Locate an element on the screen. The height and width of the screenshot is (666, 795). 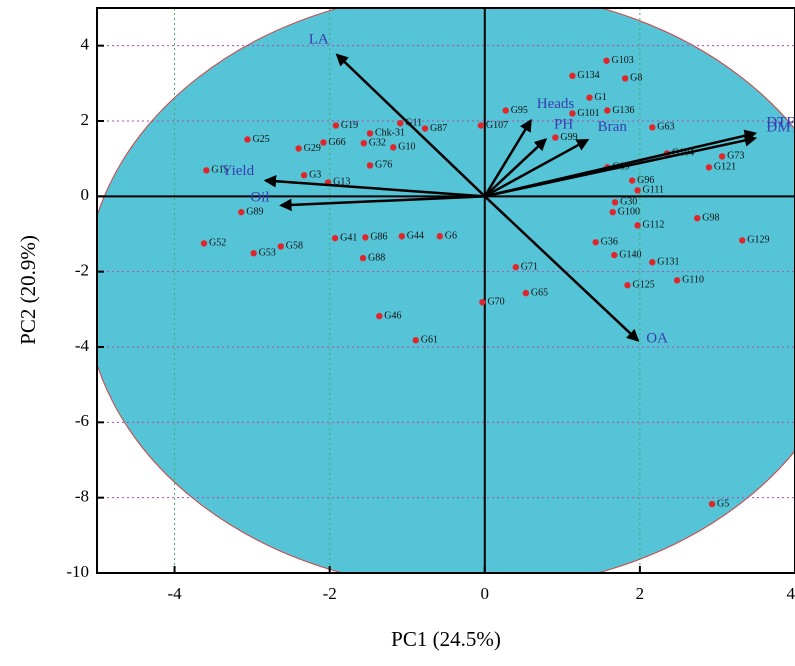
point-label: G30 is located at coordinates (628, 202).